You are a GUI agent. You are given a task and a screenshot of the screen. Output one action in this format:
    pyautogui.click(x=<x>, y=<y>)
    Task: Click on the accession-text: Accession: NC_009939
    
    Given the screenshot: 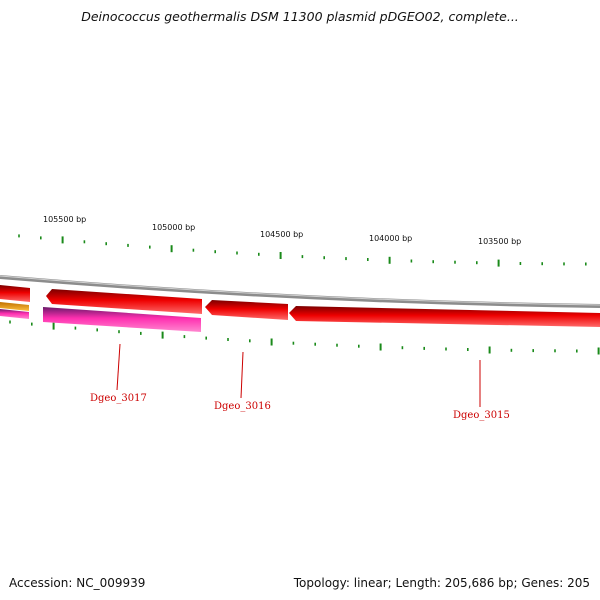 What is the action you would take?
    pyautogui.click(x=77, y=583)
    